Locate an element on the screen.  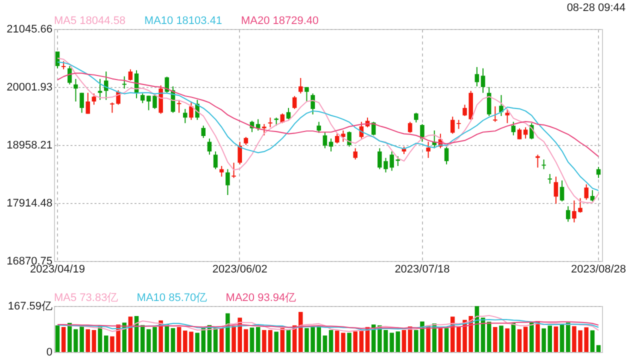
x-tick-label: 2023/08/28 is located at coordinates (598, 270).